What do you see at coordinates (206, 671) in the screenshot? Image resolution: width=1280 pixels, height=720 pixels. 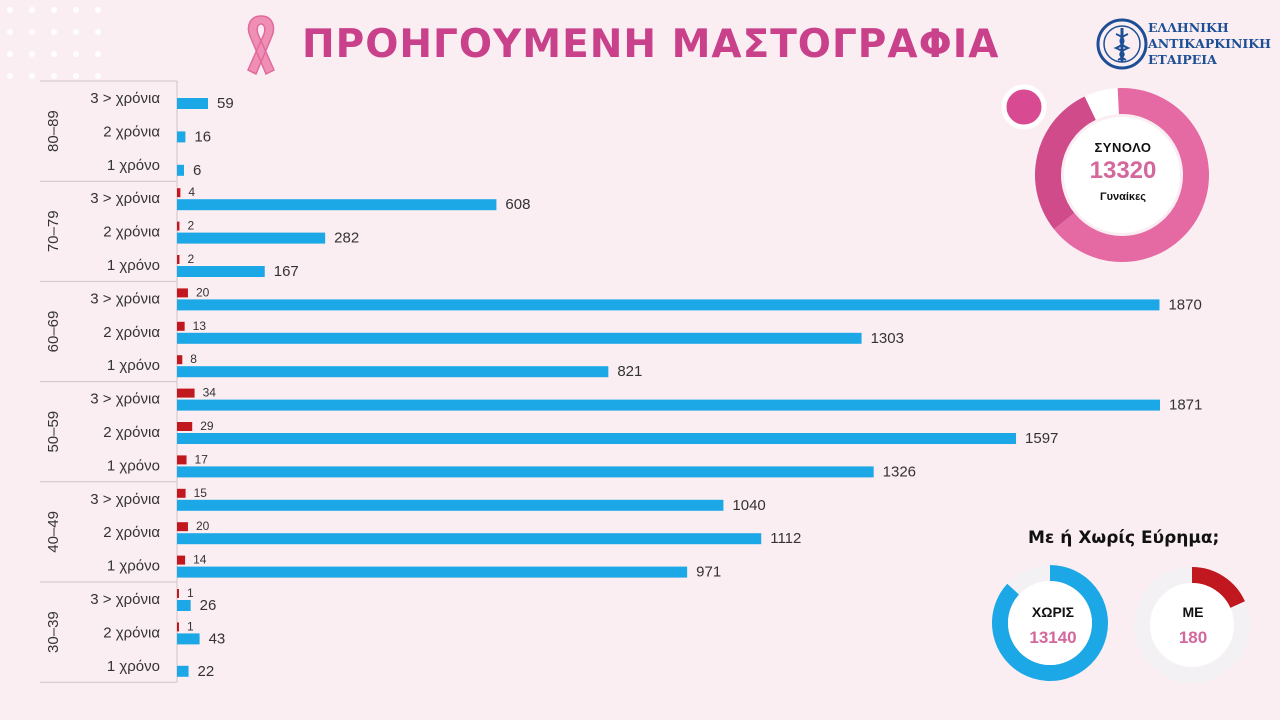 I see `without-finding-label: 22` at bounding box center [206, 671].